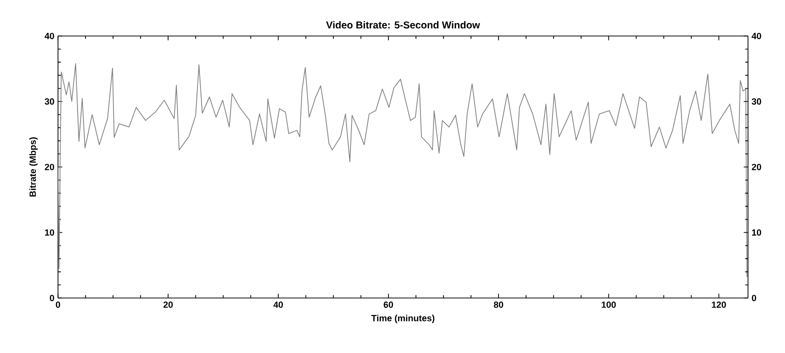  What do you see at coordinates (49, 232) in the screenshot?
I see `y-tick-label: 10` at bounding box center [49, 232].